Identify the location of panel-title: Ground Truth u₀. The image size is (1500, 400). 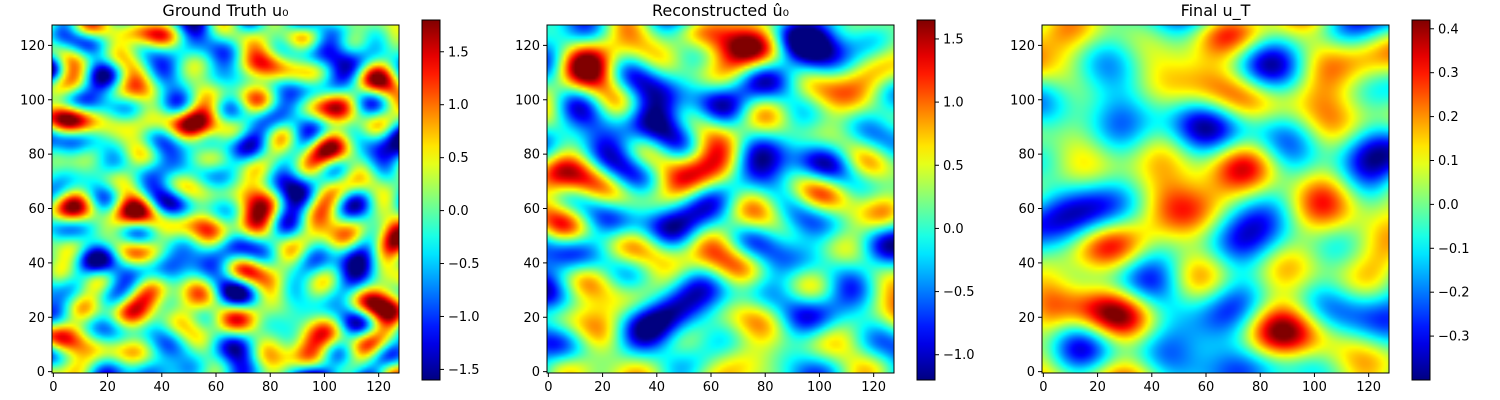
(225, 10).